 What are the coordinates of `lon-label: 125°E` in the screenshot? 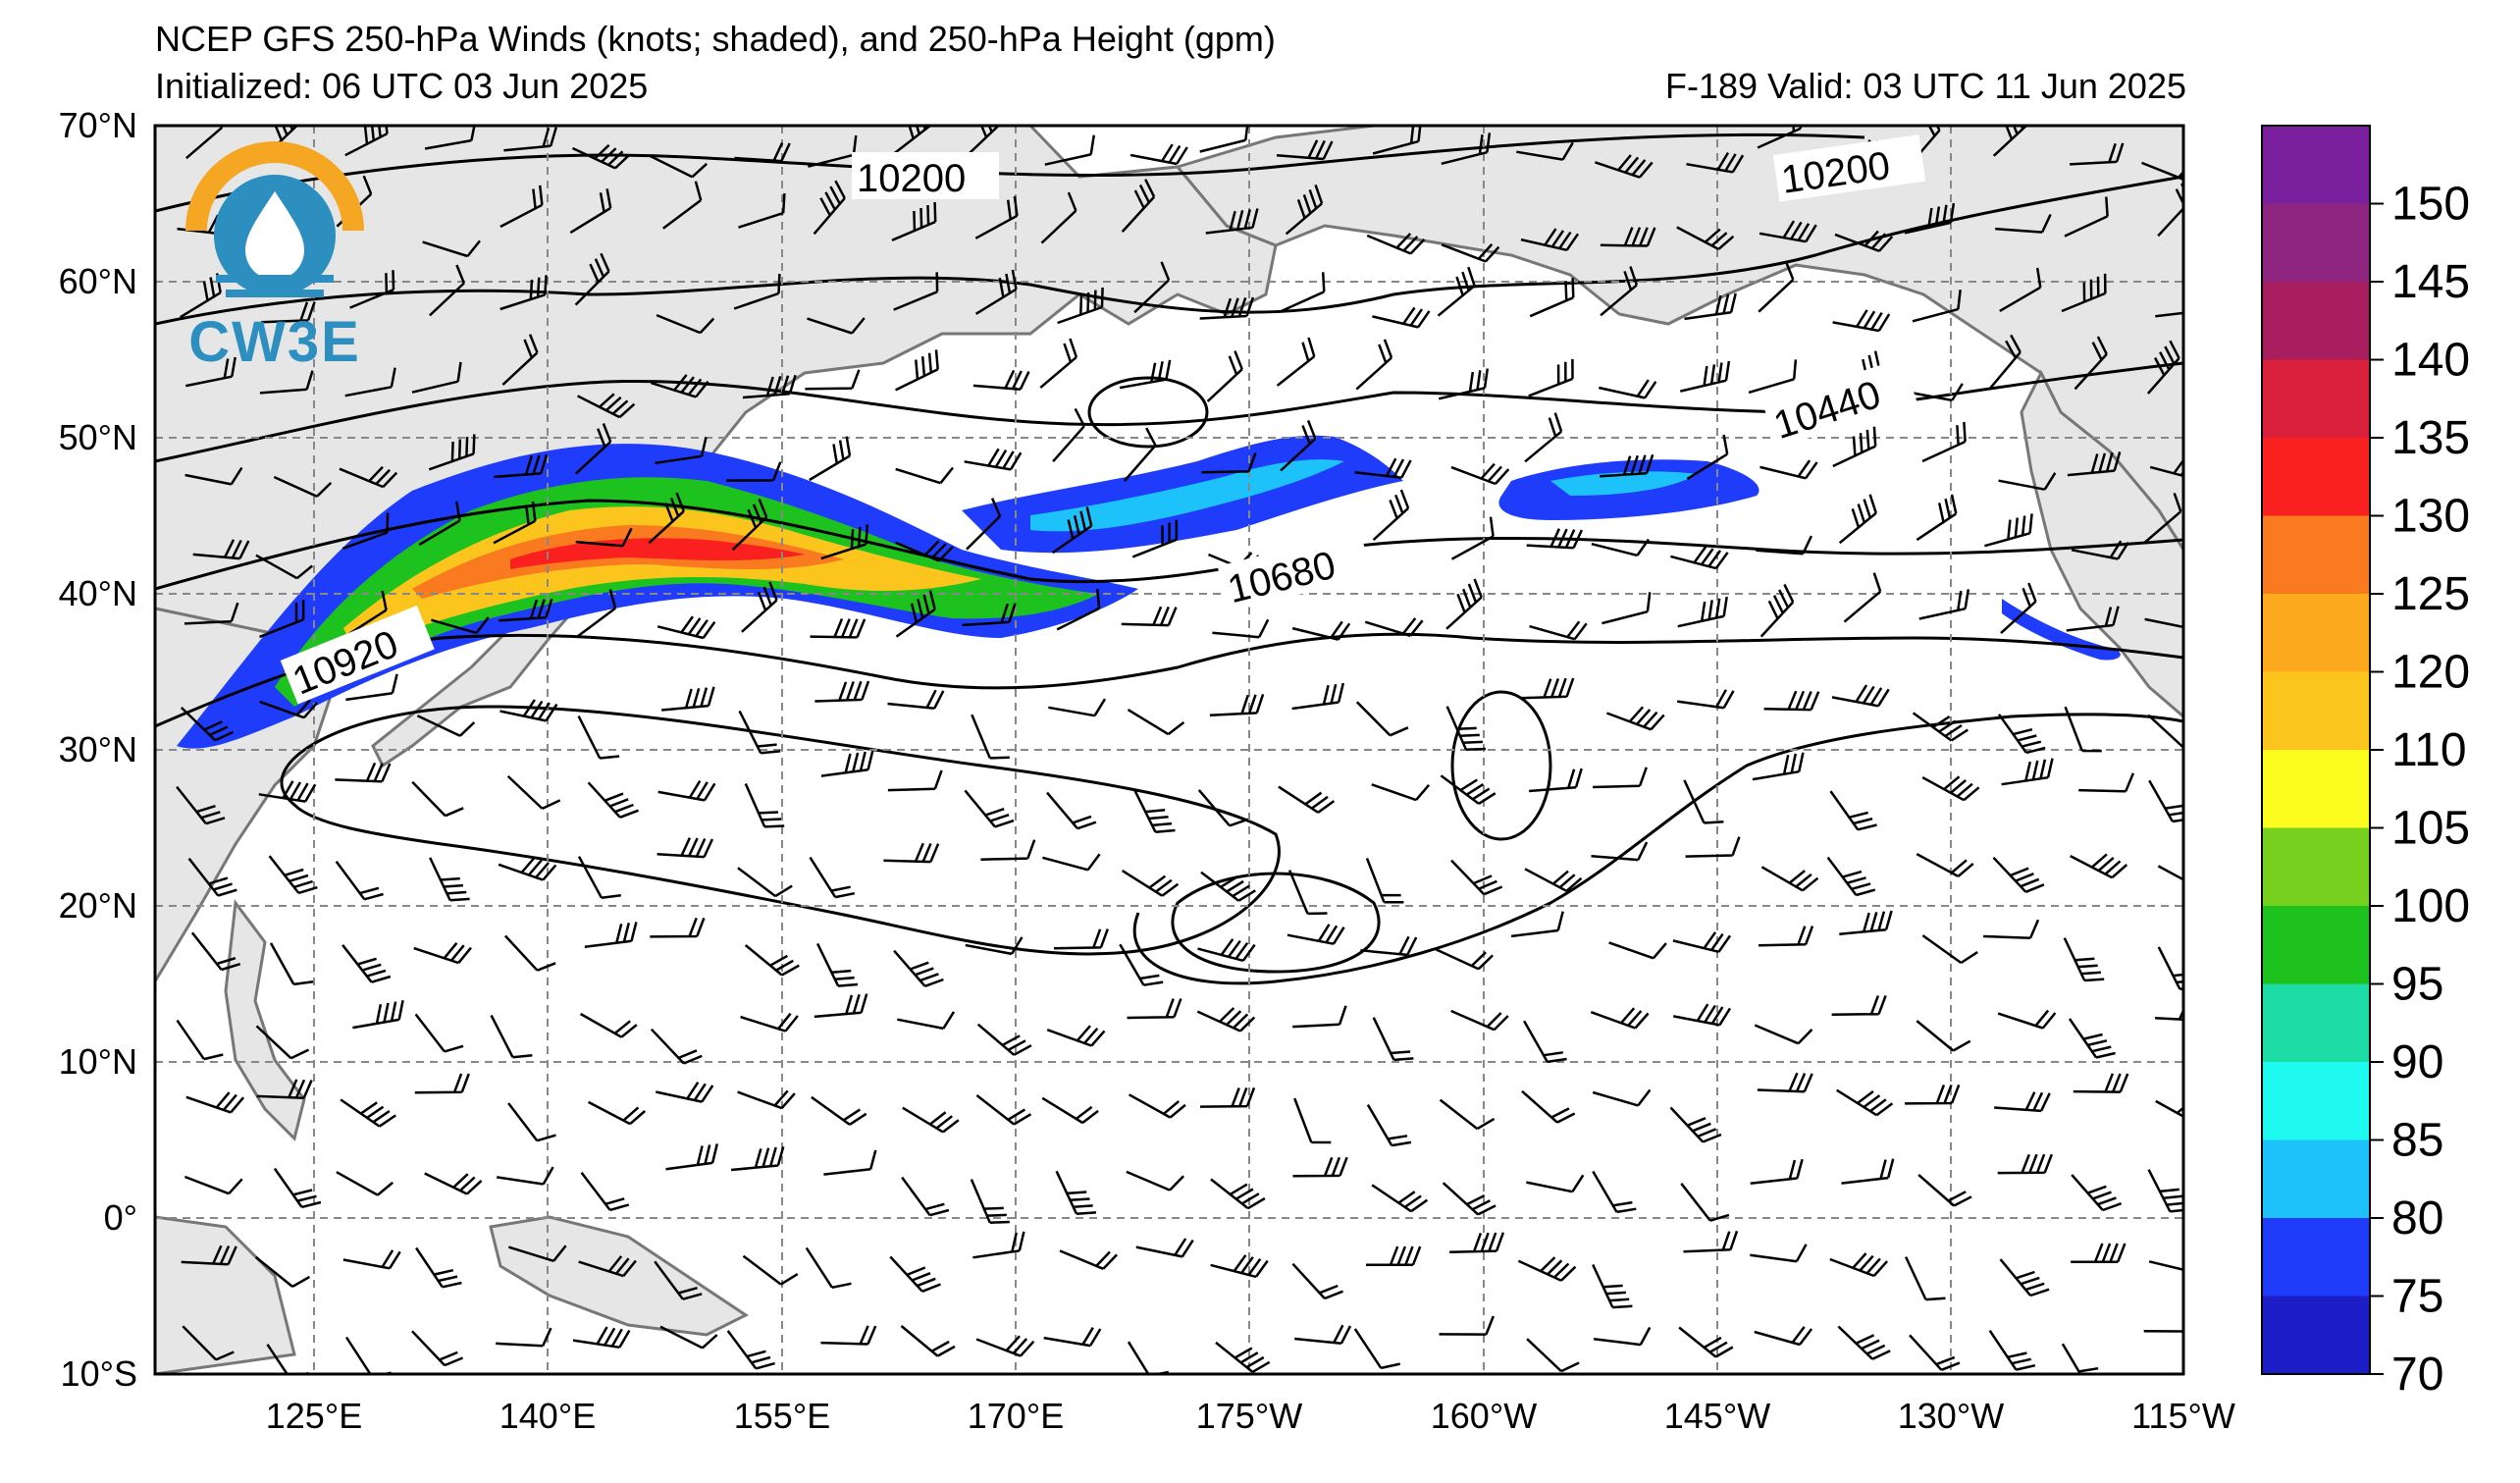 It's located at (314, 1416).